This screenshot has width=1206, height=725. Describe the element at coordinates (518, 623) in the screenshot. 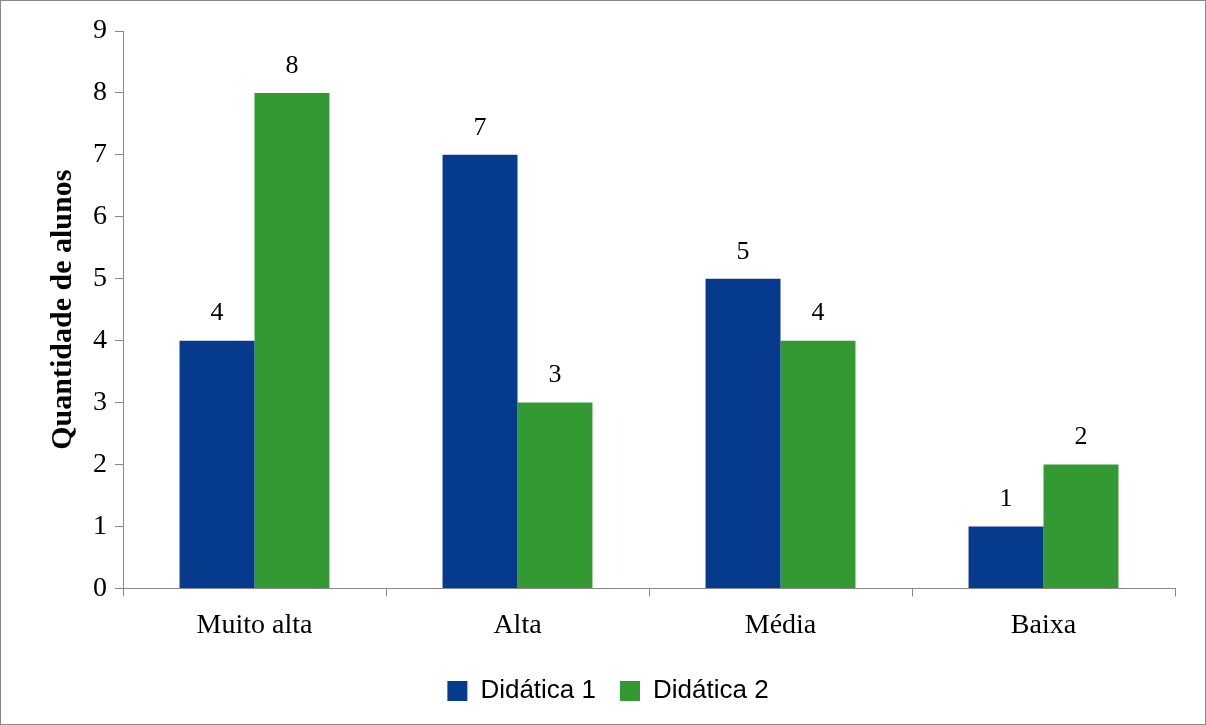

I see `x-tick-label: Alta` at that location.